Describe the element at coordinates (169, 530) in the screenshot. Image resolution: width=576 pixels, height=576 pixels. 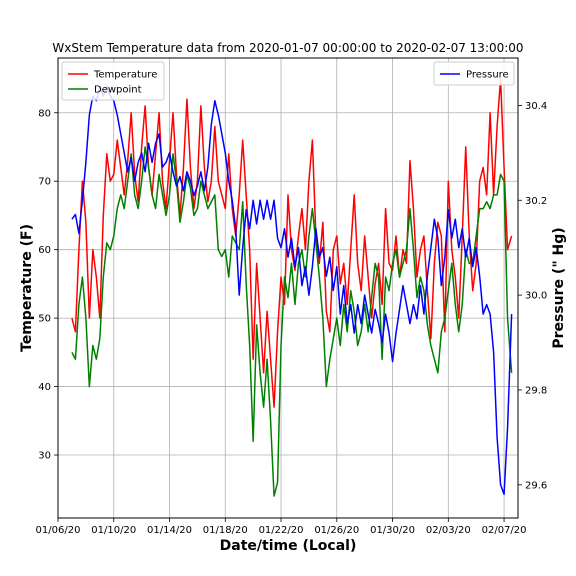
I see `x-tick-label: 01/14/20` at that location.